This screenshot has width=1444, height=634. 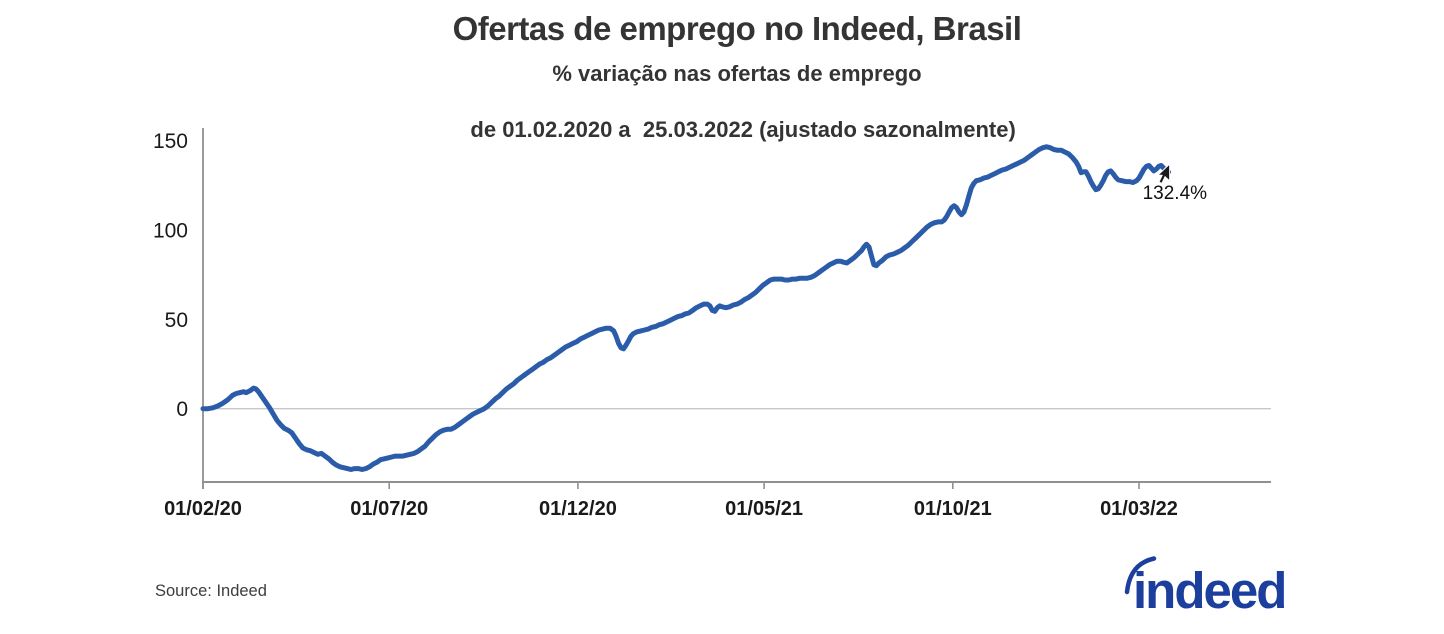 What do you see at coordinates (211, 591) in the screenshot?
I see `source-note: Source: Indeed` at bounding box center [211, 591].